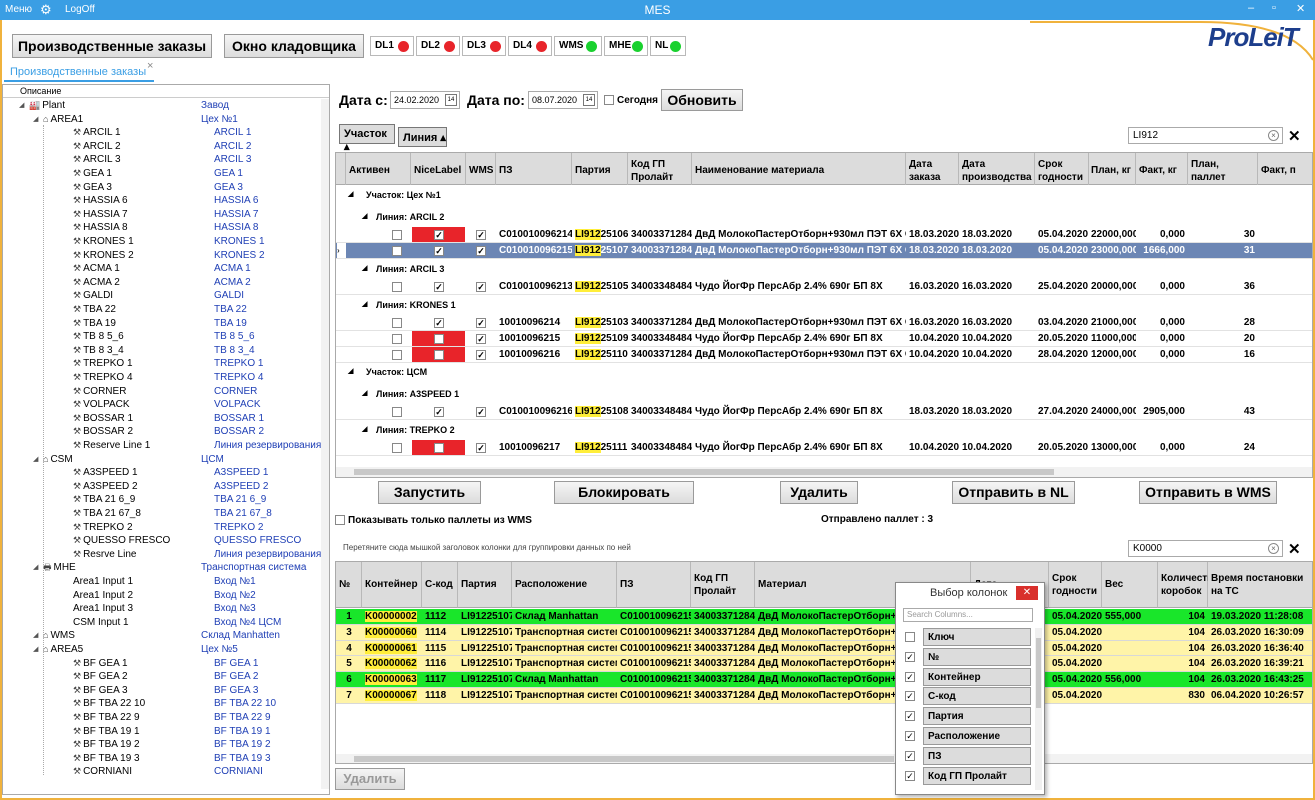 Image resolution: width=1315 pixels, height=800 pixels. I want to click on group-chip-area: Участок ▴, so click(367, 138).